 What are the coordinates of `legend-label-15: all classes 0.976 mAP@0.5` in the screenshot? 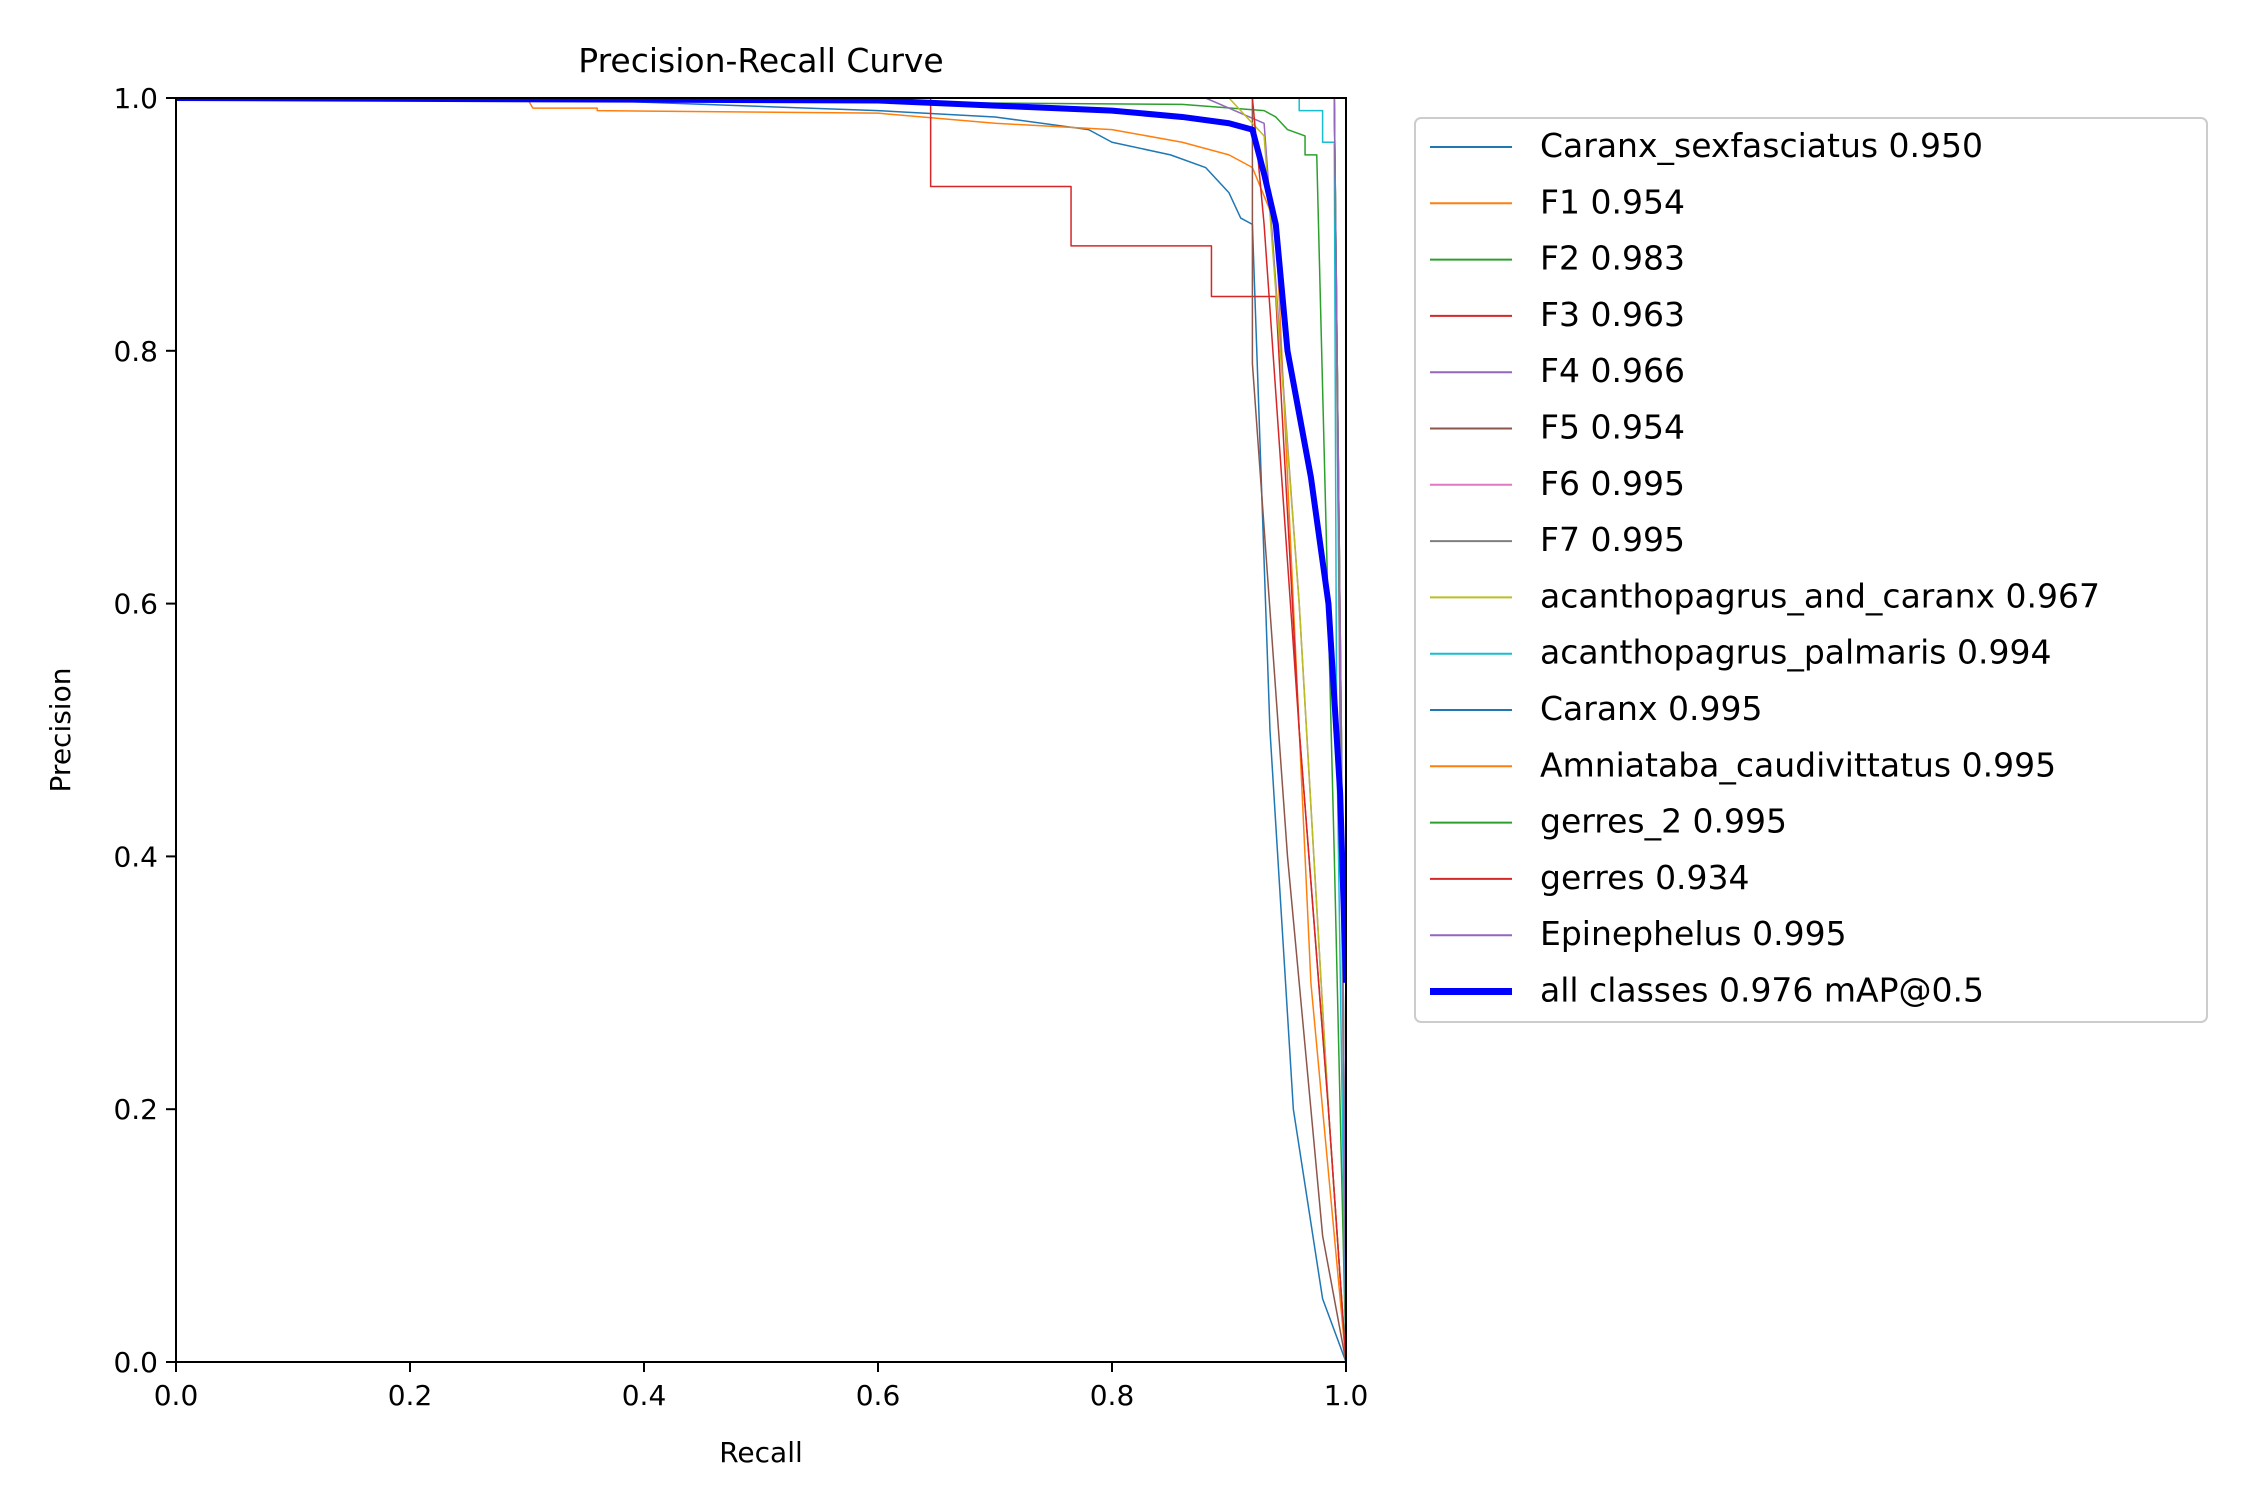 It's located at (1762, 990).